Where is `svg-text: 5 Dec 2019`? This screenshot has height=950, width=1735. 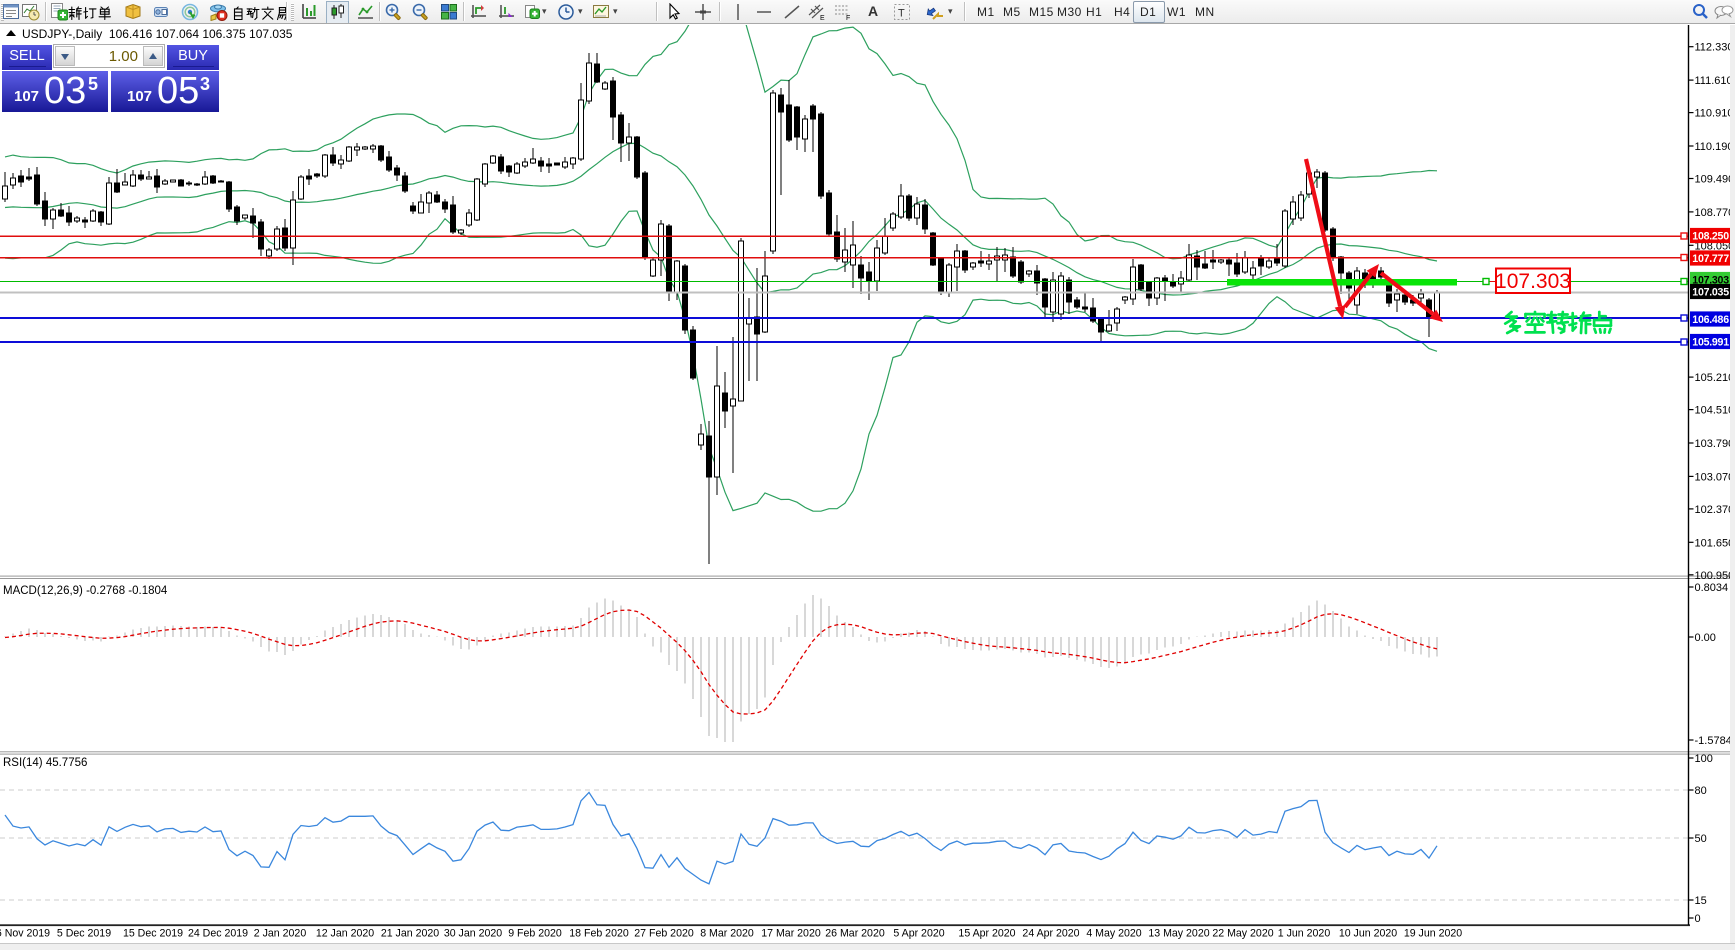
svg-text: 5 Dec 2019 is located at coordinates (84, 934).